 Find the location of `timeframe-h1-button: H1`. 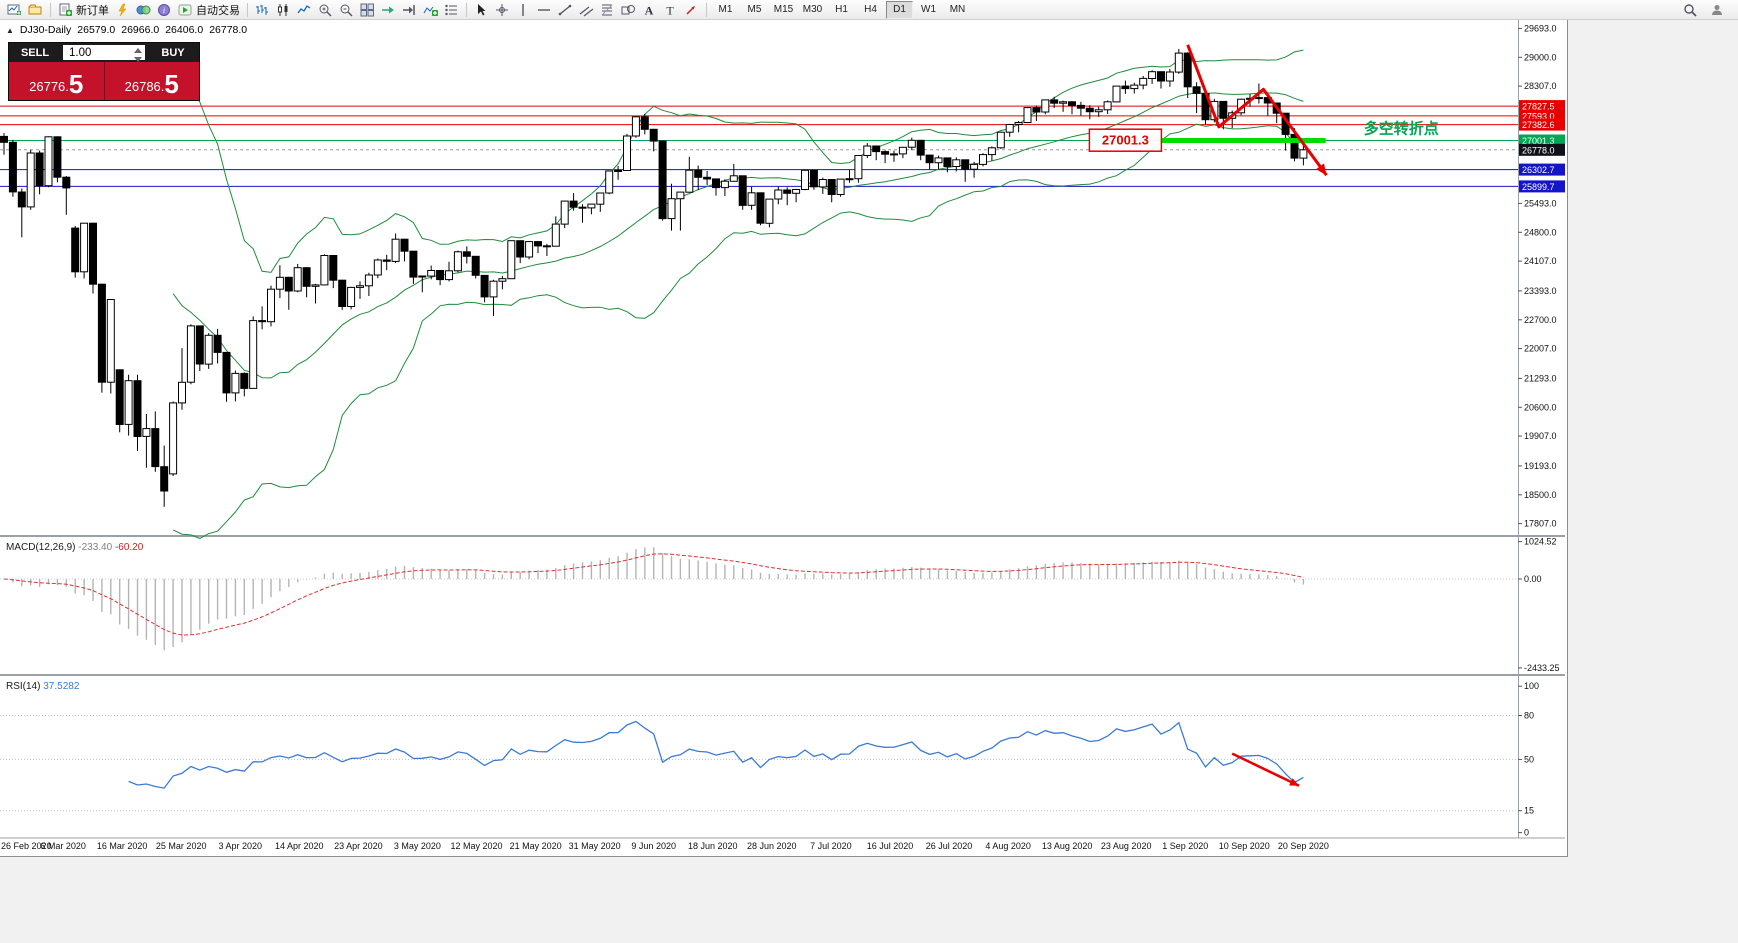

timeframe-h1-button: H1 is located at coordinates (841, 9).